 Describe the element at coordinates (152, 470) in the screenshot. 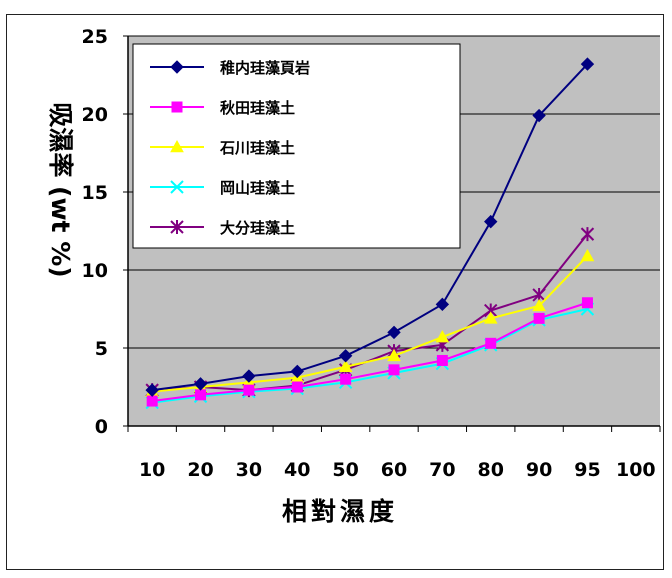

I see `x-tick-label: 10` at that location.